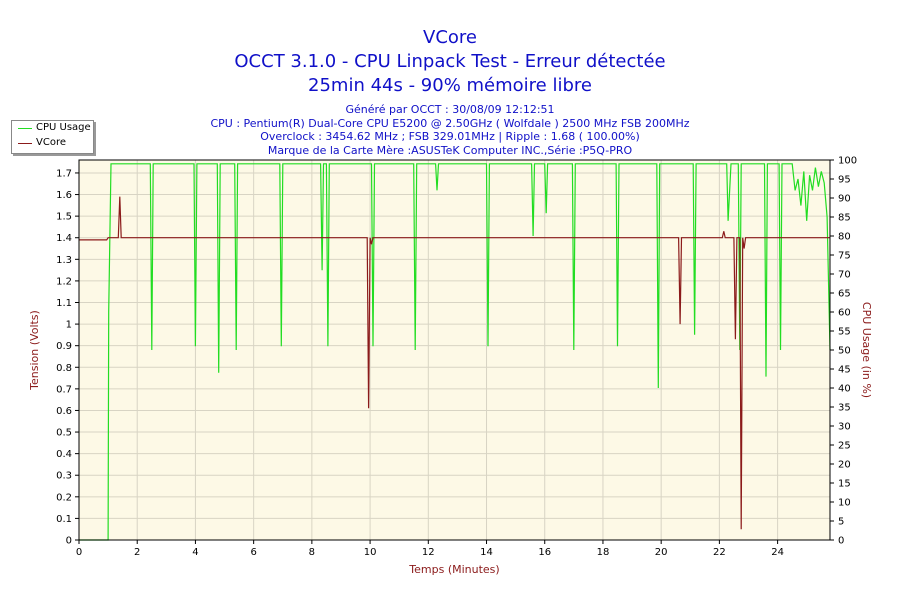 The width and height of the screenshot is (900, 600). What do you see at coordinates (844, 256) in the screenshot?
I see `y2-tick-label: 75` at bounding box center [844, 256].